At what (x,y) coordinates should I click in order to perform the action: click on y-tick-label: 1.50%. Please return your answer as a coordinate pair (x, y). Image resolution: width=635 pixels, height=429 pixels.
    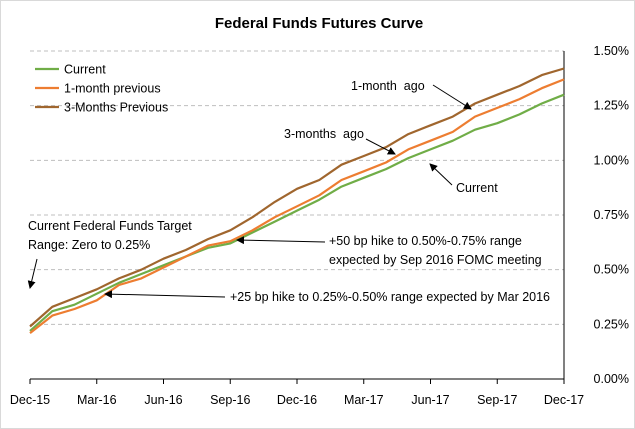
    Looking at the image, I should click on (611, 51).